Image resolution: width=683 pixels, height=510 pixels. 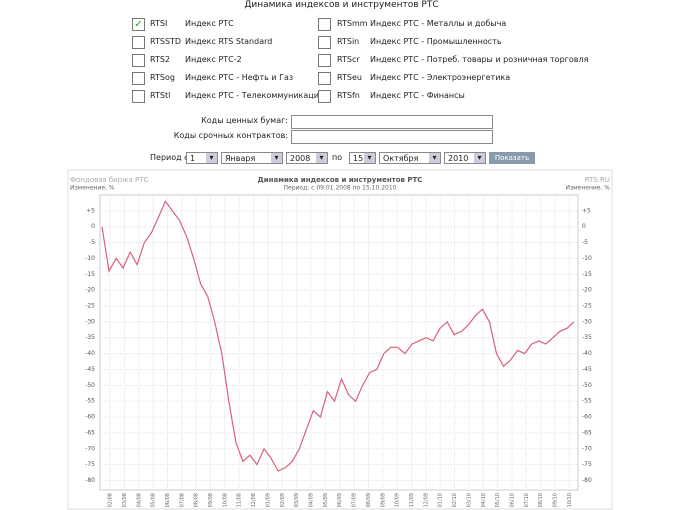 I want to click on checkbox-code: RTScr, so click(x=348, y=59).